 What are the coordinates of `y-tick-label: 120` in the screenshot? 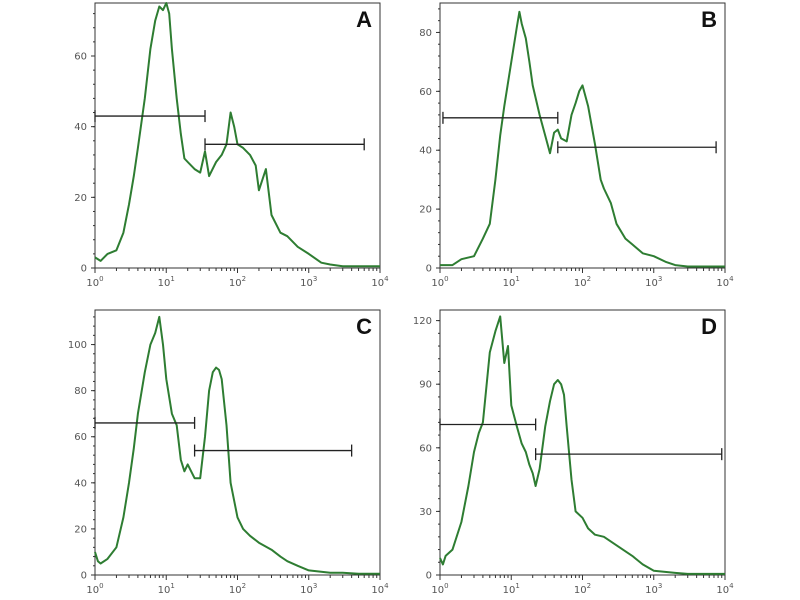 It's located at (422, 321).